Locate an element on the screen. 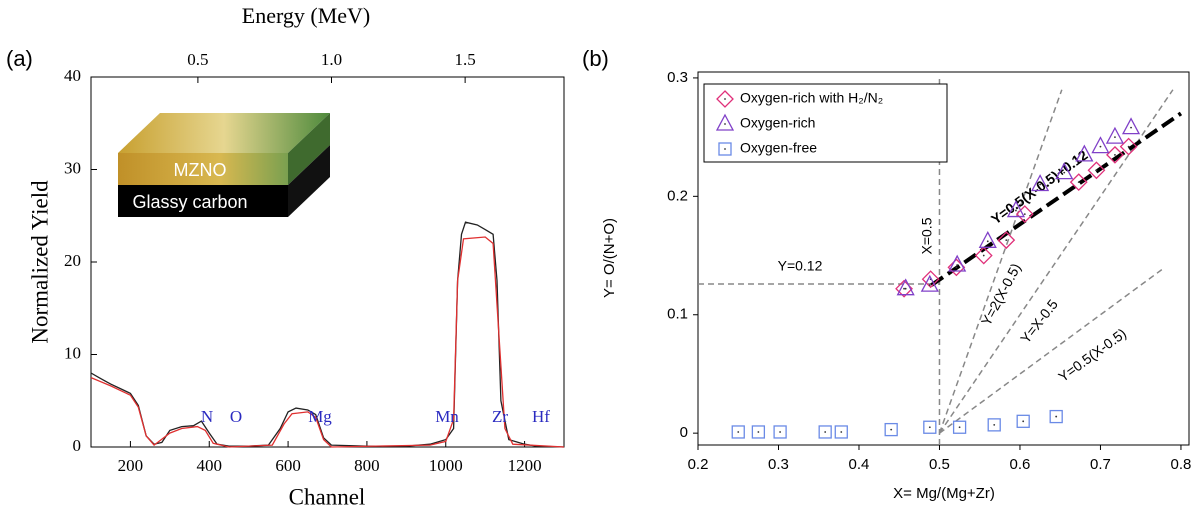 The width and height of the screenshot is (1194, 514). inset-film-side is located at coordinates (309, 149).